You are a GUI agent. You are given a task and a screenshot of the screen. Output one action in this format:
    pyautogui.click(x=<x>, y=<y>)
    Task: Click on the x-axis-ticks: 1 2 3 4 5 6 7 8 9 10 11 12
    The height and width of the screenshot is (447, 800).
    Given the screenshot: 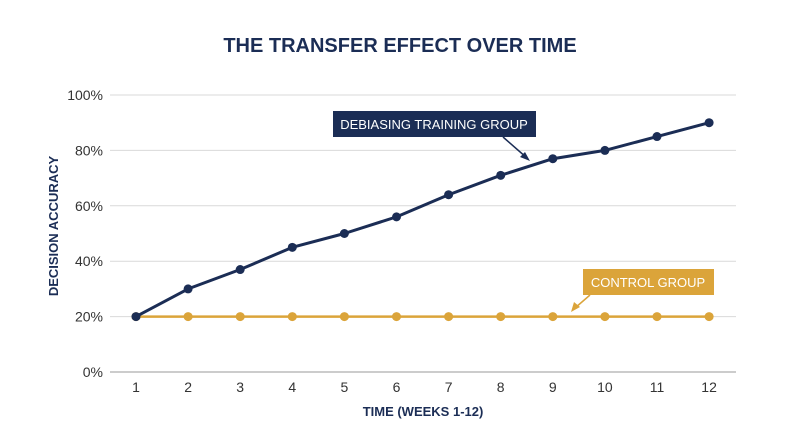 What is the action you would take?
    pyautogui.click(x=424, y=387)
    